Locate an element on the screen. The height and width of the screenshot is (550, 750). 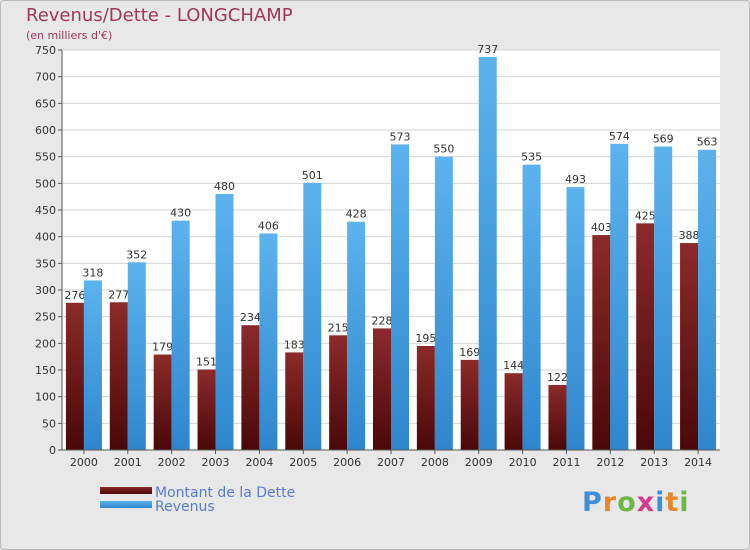
logo-letter: x is located at coordinates (646, 502).